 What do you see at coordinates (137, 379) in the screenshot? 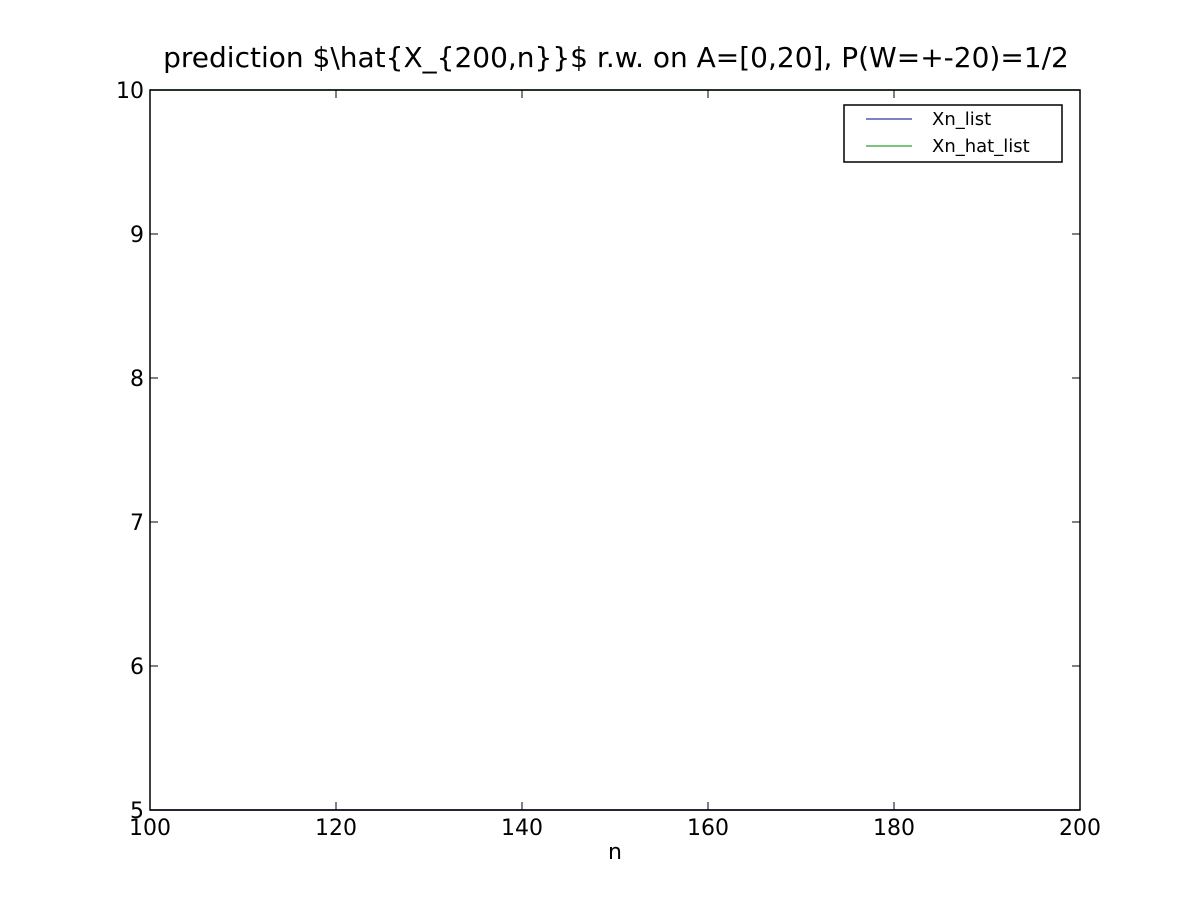
I see `y-tick-label: 8` at bounding box center [137, 379].